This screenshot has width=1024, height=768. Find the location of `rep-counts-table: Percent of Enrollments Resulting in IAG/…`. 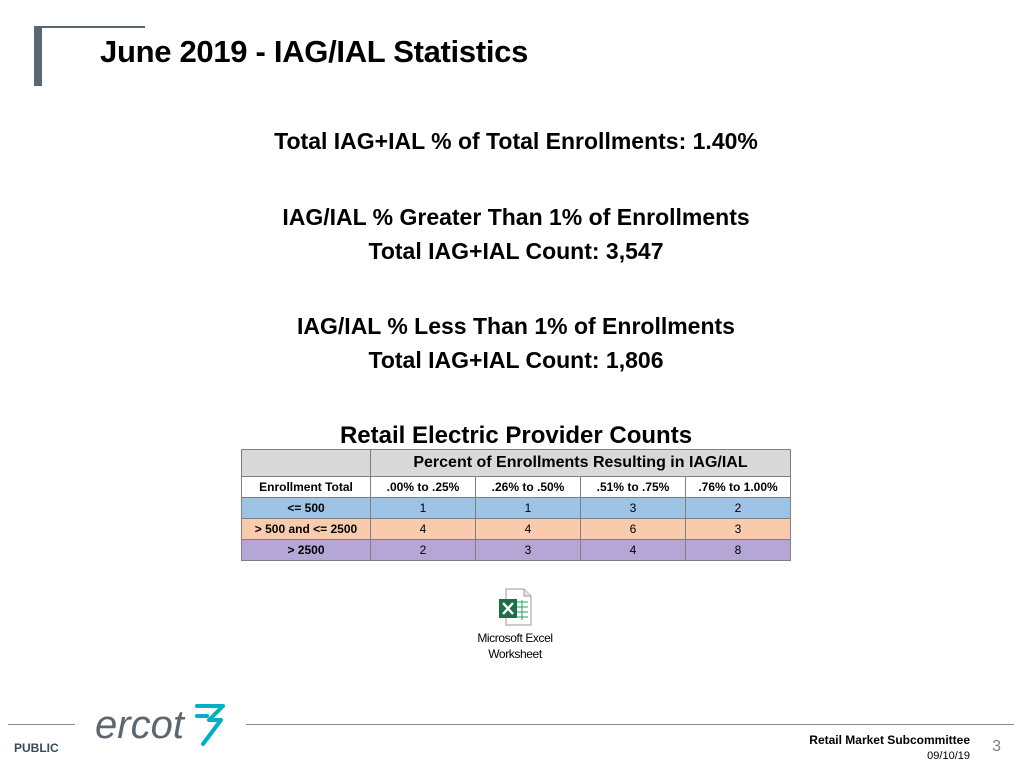

rep-counts-table: Percent of Enrollments Resulting in IAG/… is located at coordinates (516, 505).